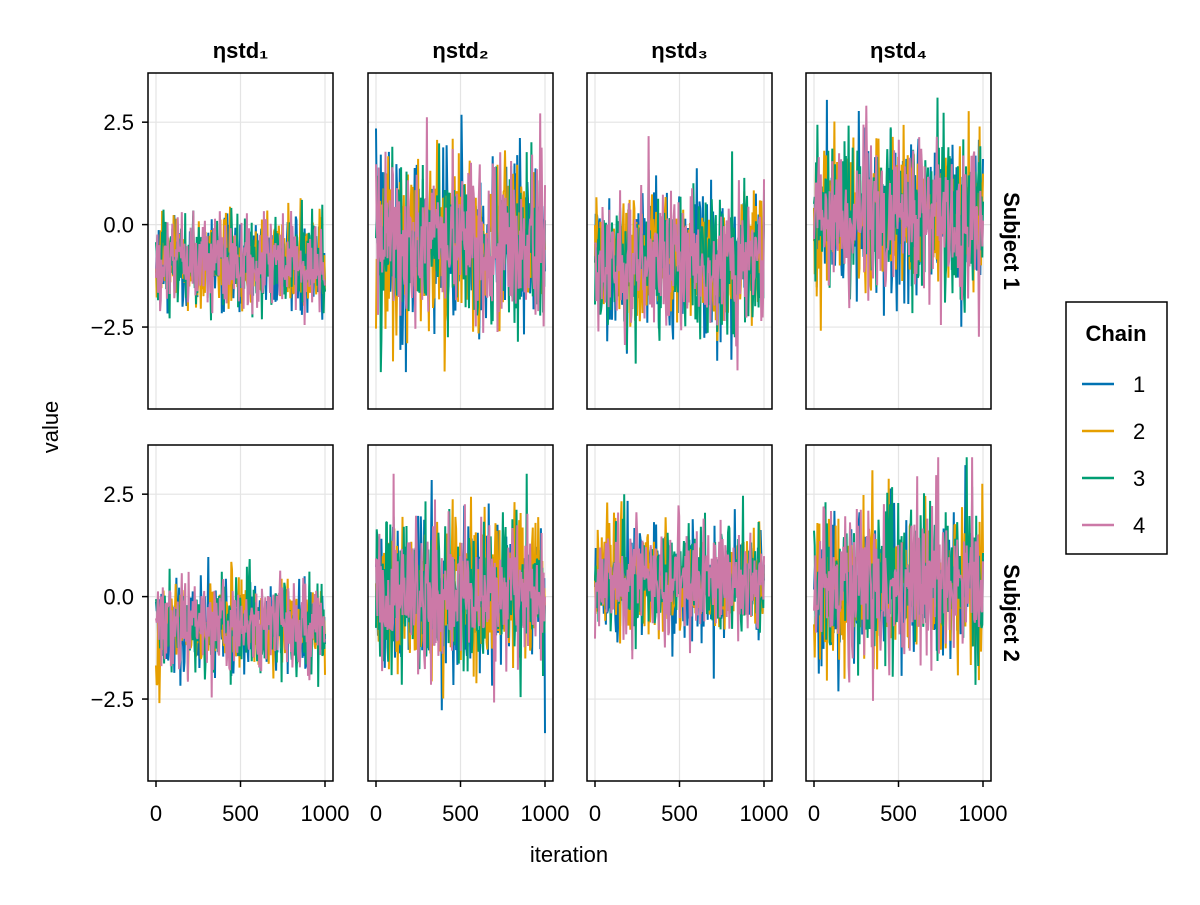  Describe the element at coordinates (1139, 478) in the screenshot. I see `legend-label: 3` at that location.